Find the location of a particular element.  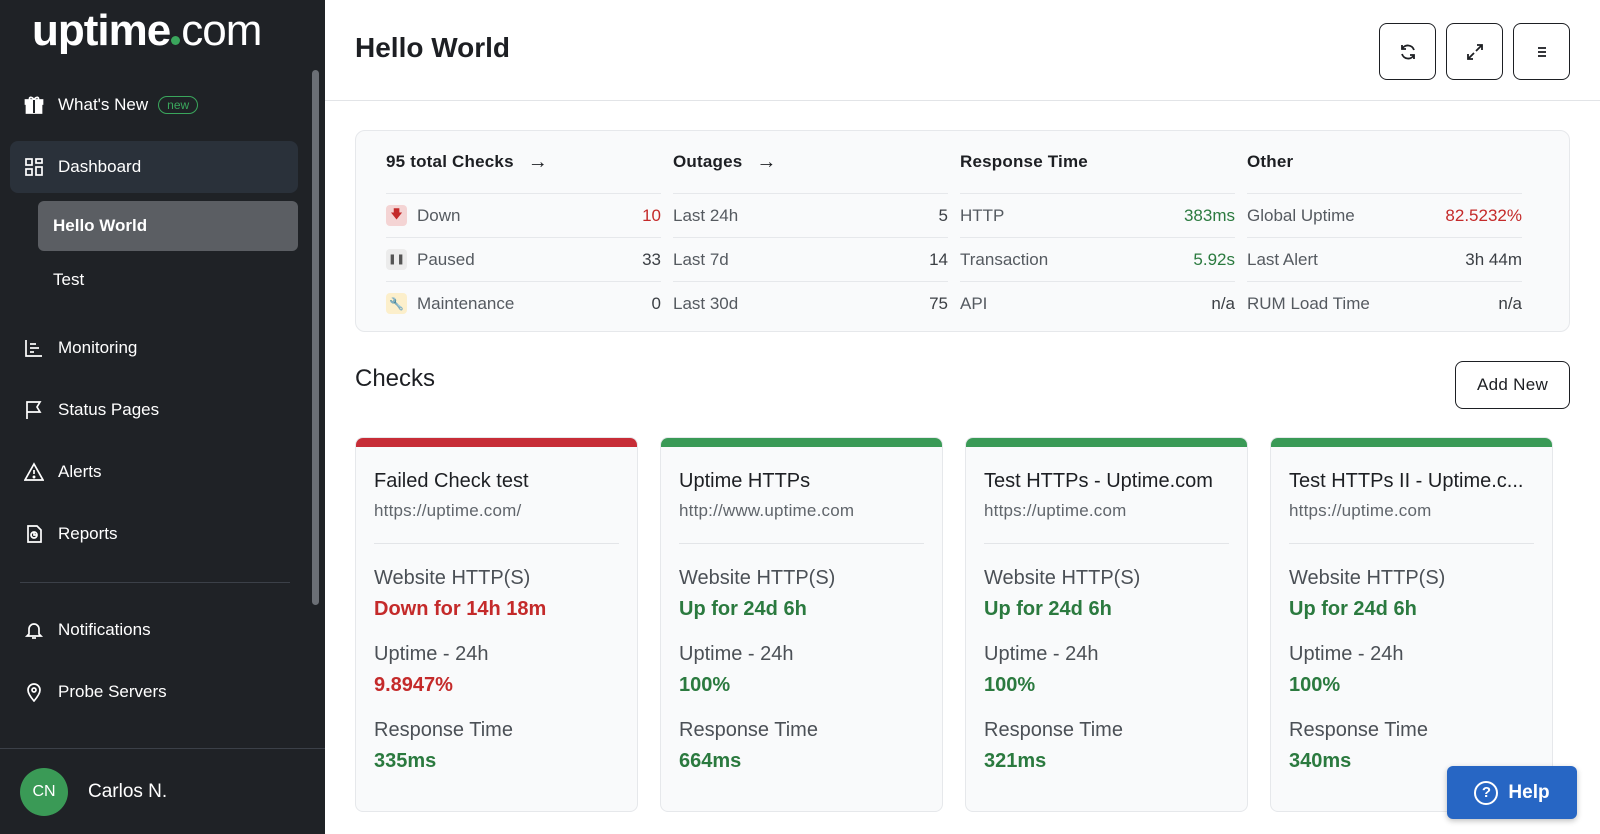

sidebar-item-label: Probe Servers is located at coordinates (112, 691).